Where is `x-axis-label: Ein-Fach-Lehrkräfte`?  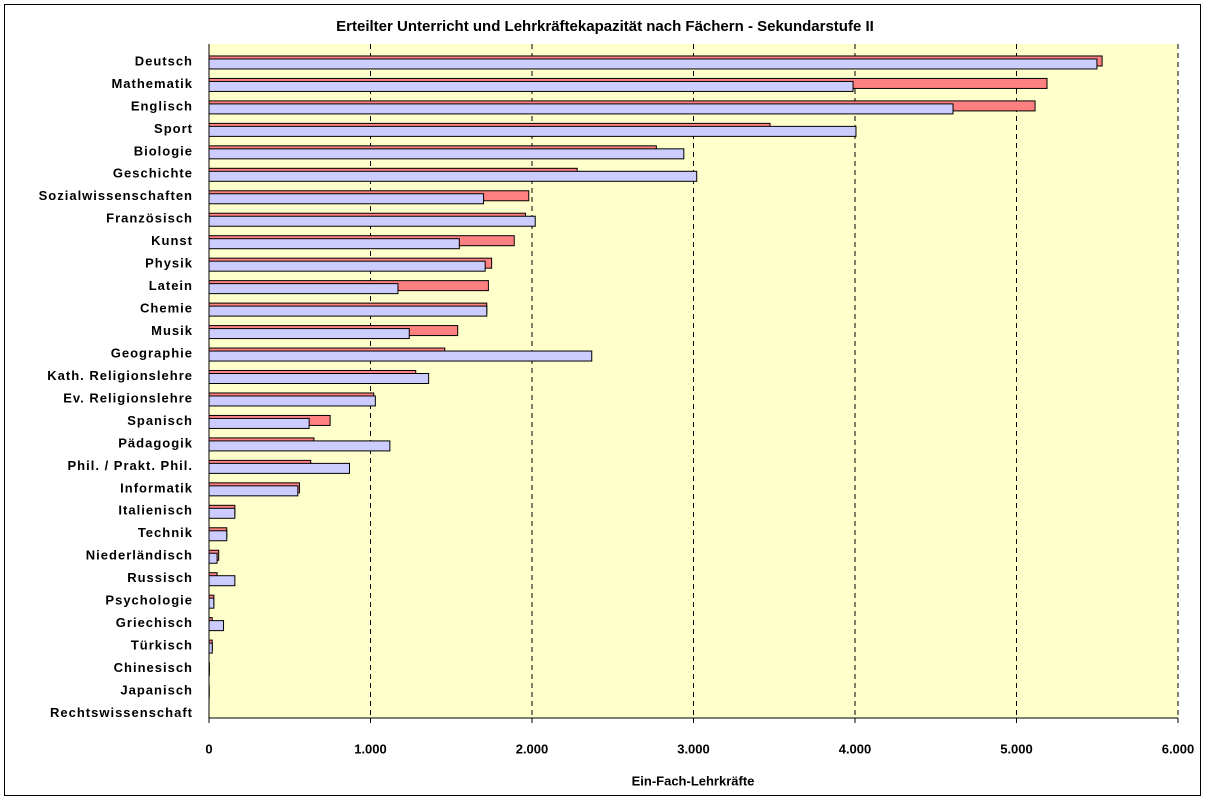 x-axis-label: Ein-Fach-Lehrkräfte is located at coordinates (693, 780).